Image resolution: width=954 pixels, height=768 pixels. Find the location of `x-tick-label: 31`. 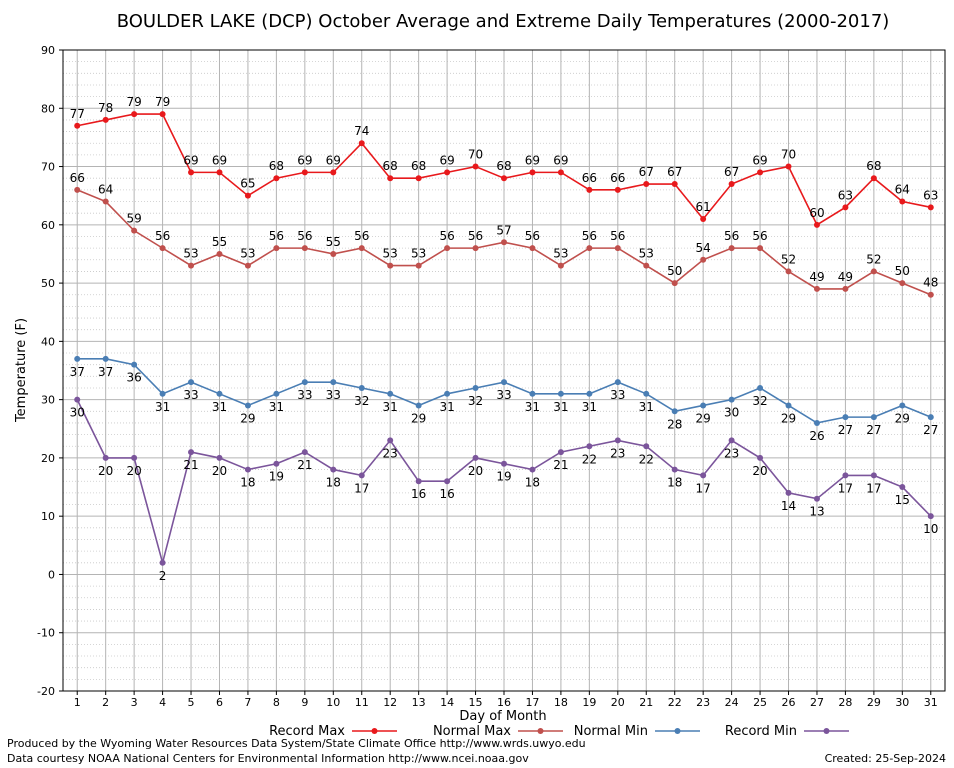

x-tick-label: 31 is located at coordinates (931, 702).